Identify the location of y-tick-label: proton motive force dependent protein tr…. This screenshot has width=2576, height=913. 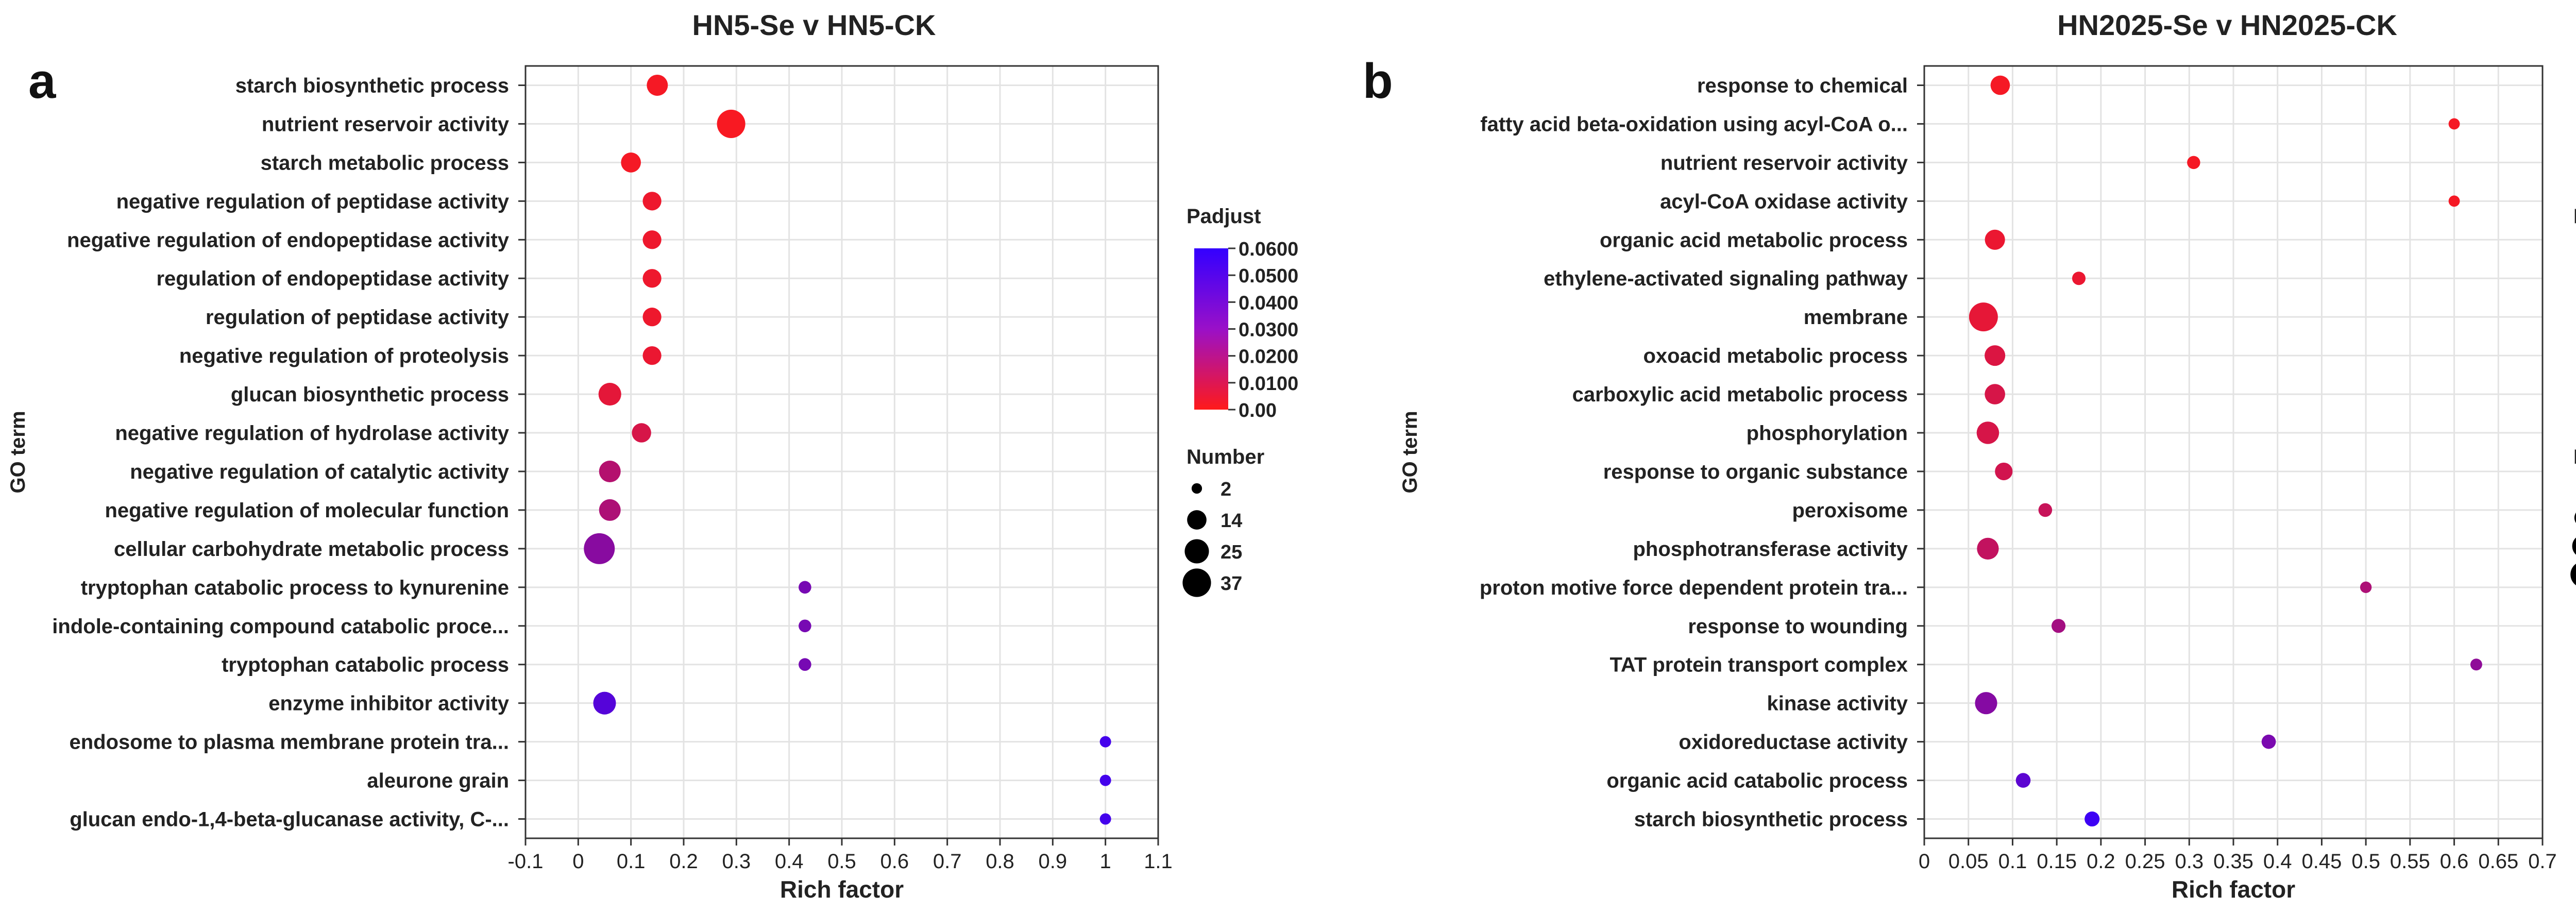
(1694, 588).